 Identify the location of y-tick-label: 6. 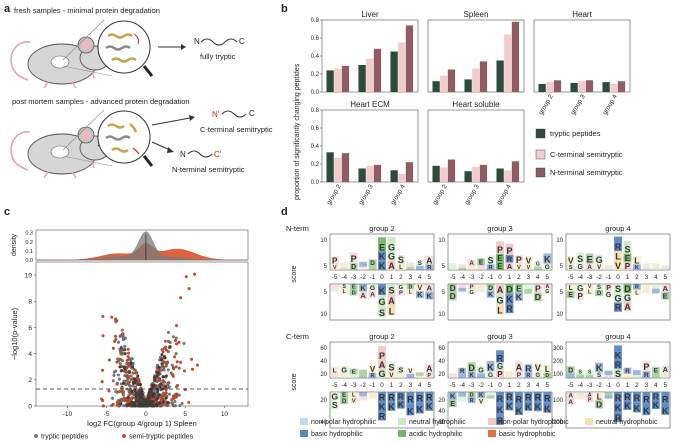
(30, 328).